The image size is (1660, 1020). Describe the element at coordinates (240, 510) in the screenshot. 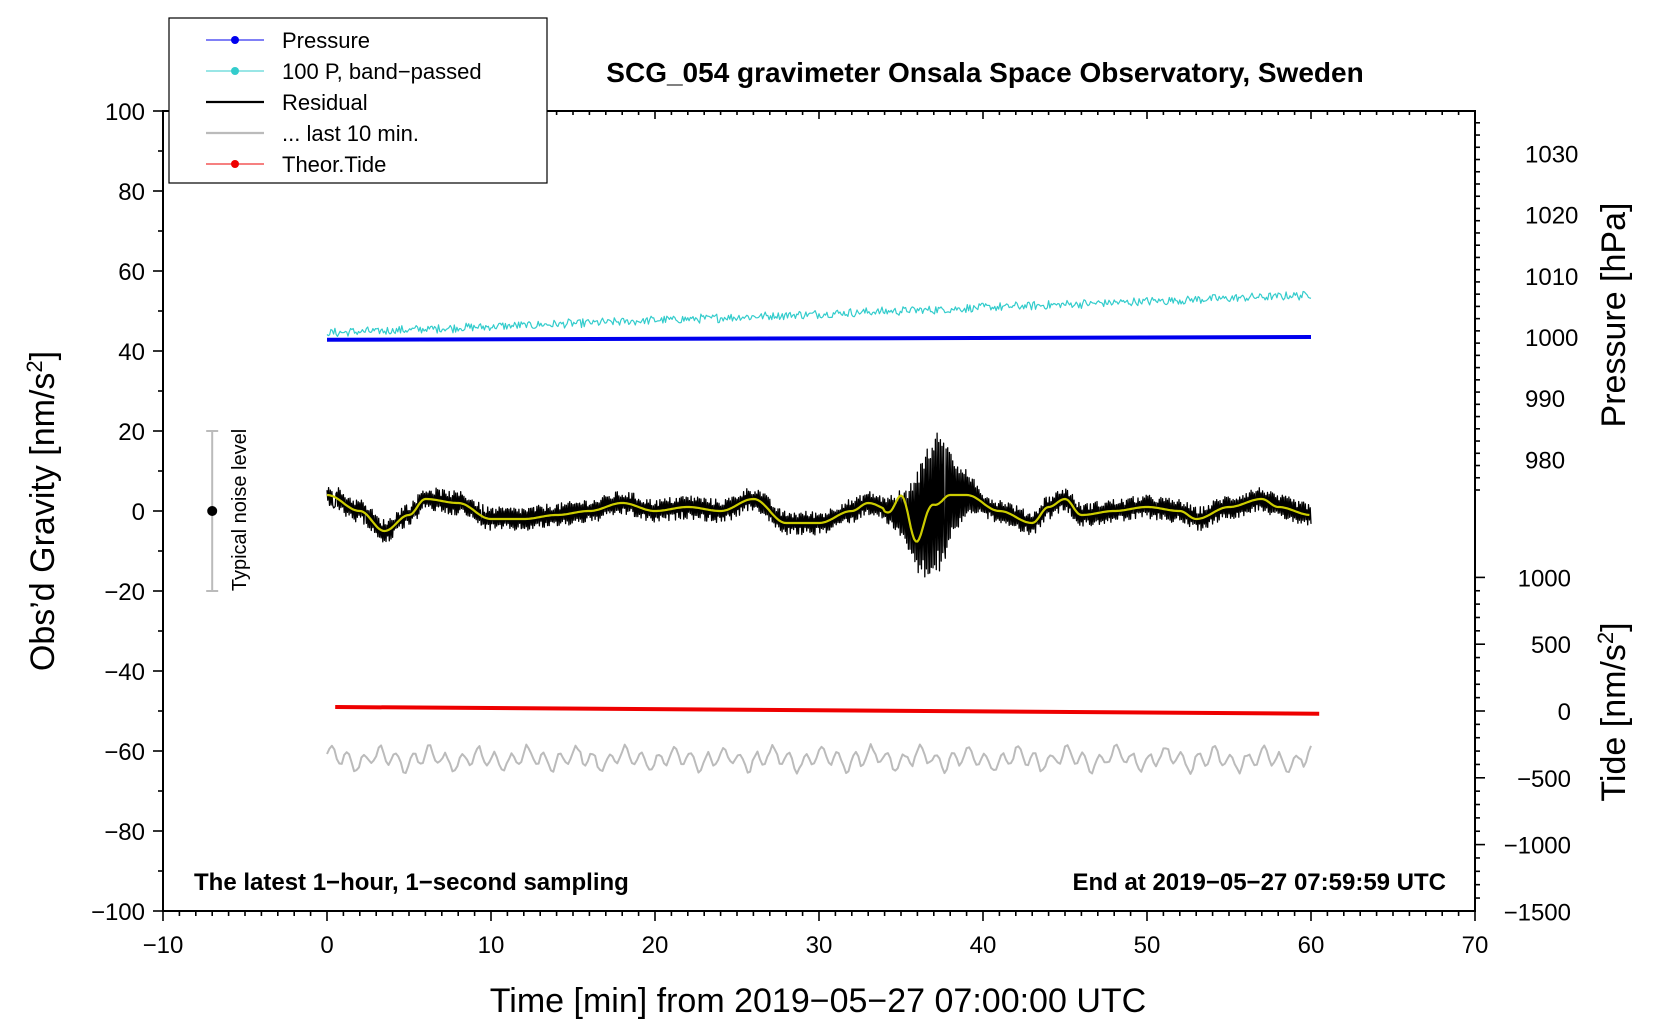

I see `noise-level-label: Typical noise level` at that location.